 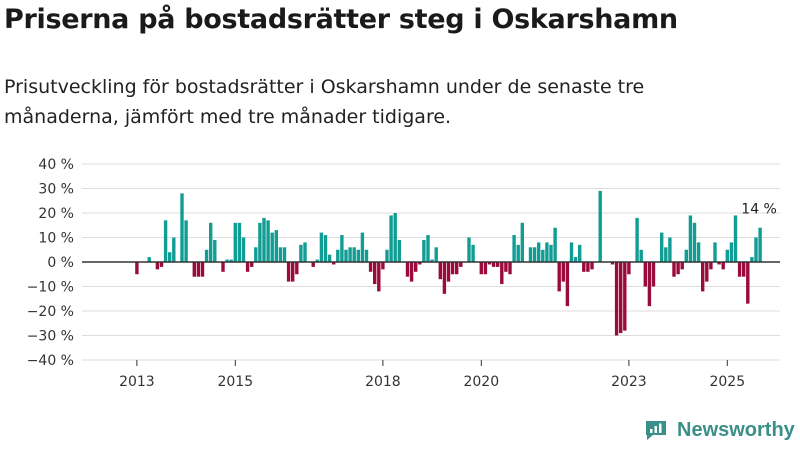 I want to click on last-value-annotation: 14 %, so click(x=759, y=210).